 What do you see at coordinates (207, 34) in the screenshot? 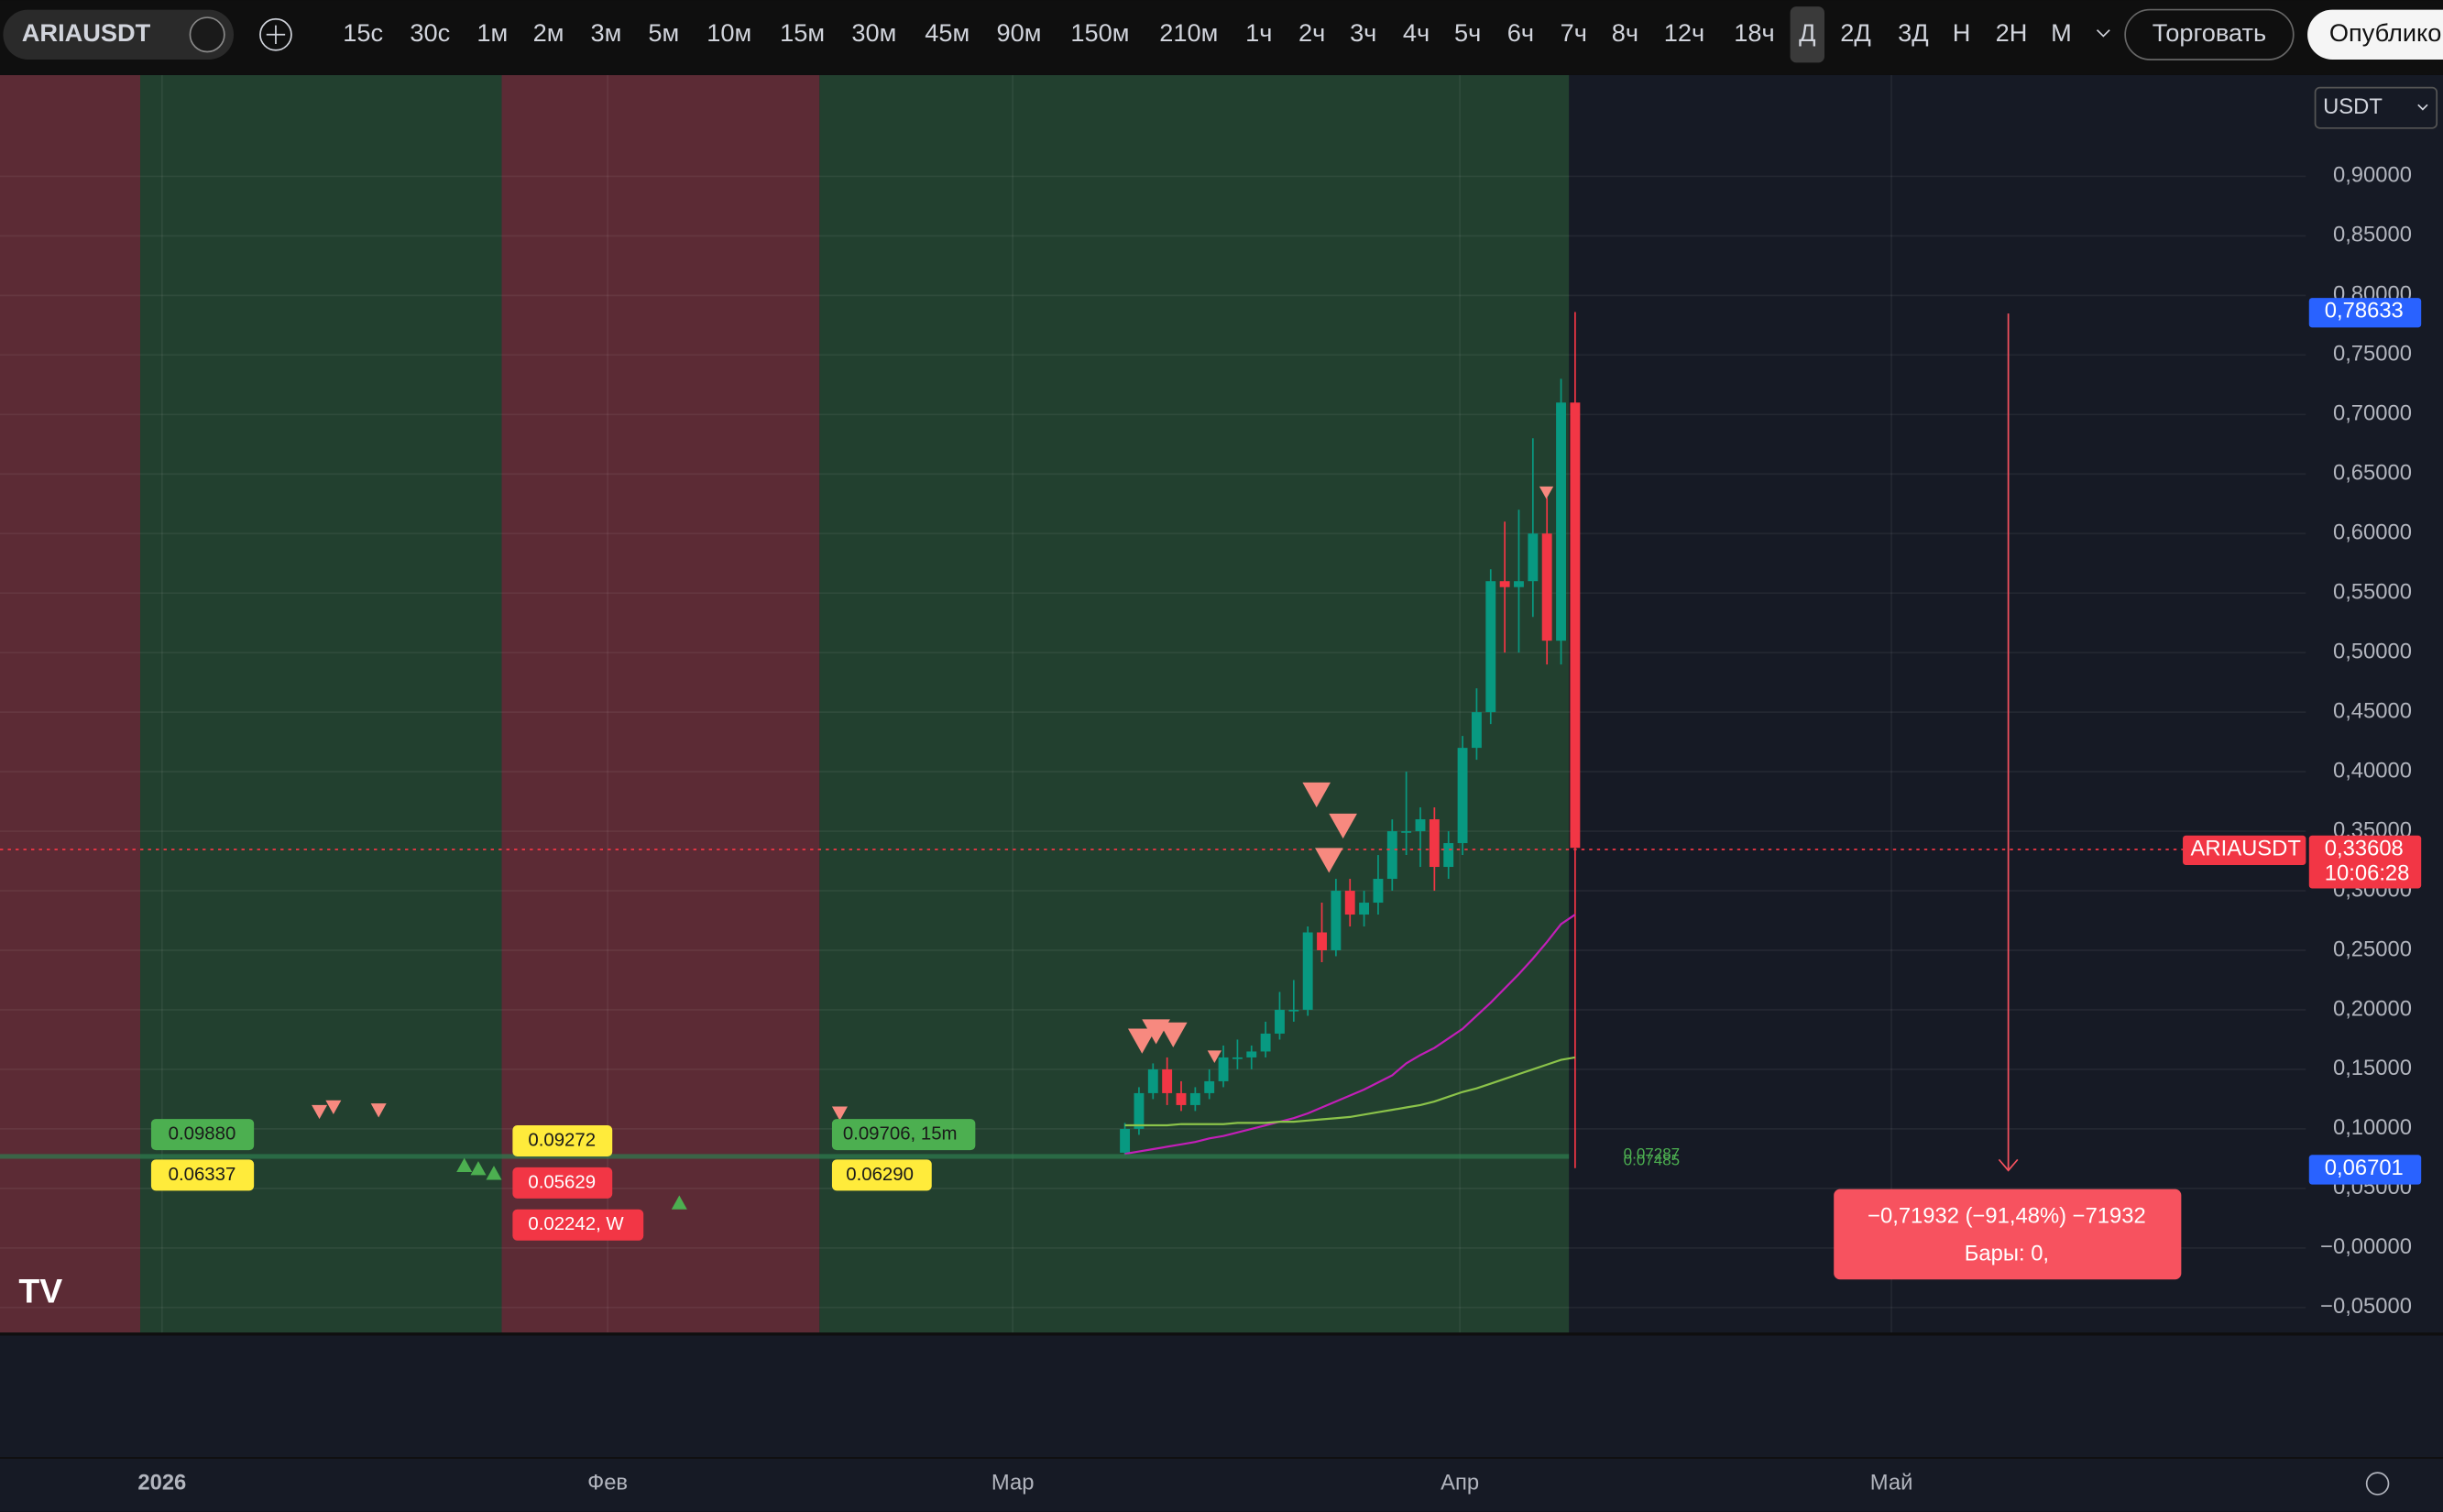
I see `diamond-icon` at bounding box center [207, 34].